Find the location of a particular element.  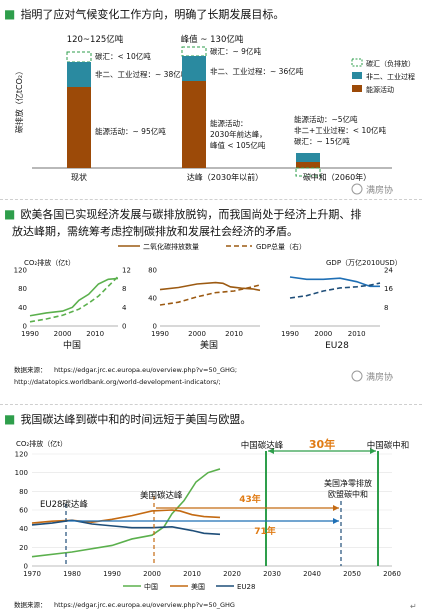

bar3-process-segment is located at coordinates (308, 157).